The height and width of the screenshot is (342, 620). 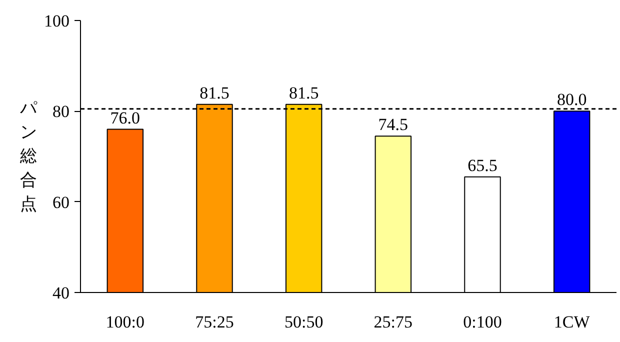 What do you see at coordinates (482, 322) in the screenshot?
I see `x-tick-label: 0:100` at bounding box center [482, 322].